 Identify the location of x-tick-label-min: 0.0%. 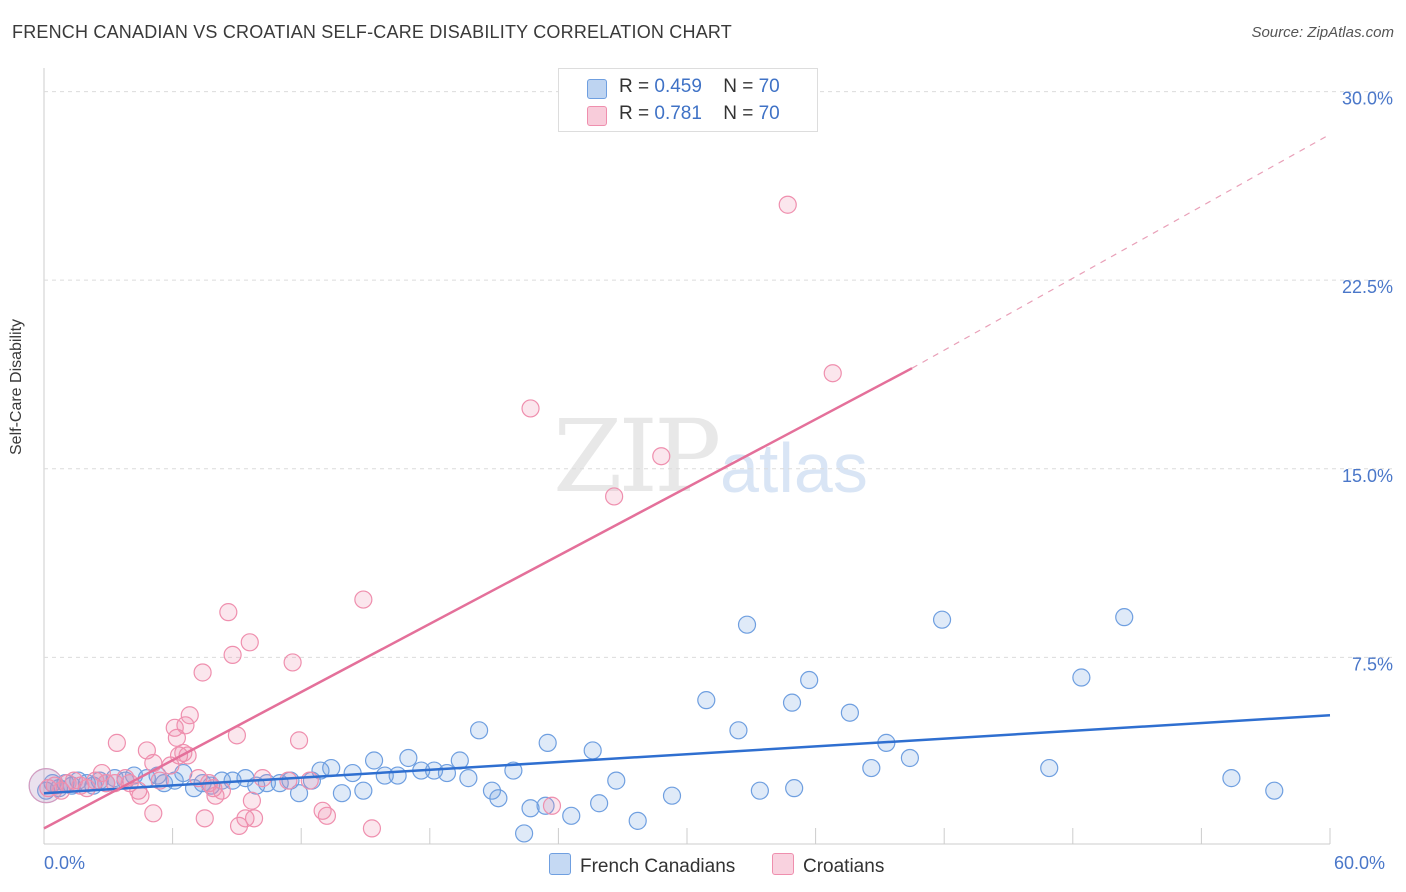
(65, 863).